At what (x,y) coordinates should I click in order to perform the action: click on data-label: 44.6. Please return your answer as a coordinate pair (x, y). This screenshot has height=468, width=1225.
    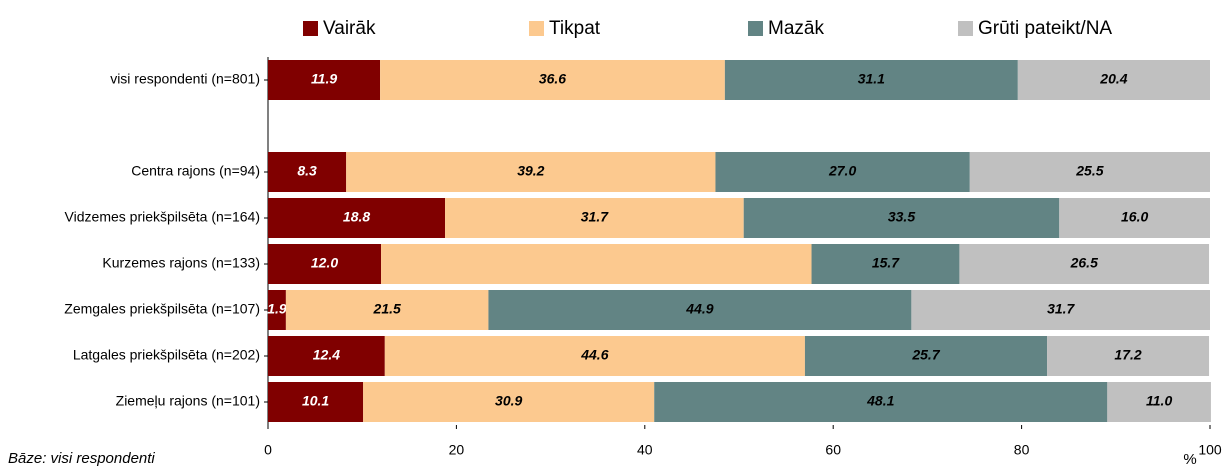
    Looking at the image, I should click on (594, 355).